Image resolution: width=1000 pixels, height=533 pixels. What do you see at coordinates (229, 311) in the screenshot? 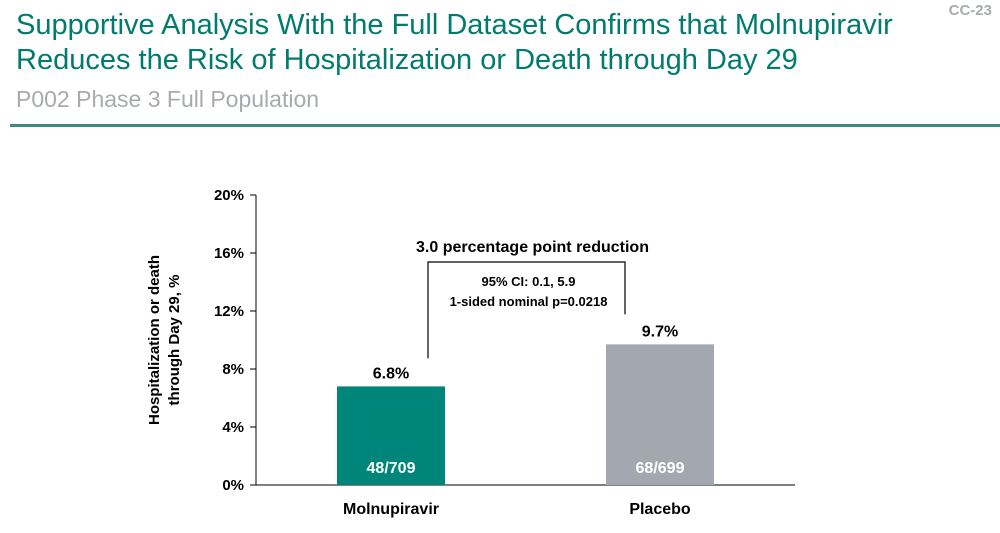
I see `y-tick-label: 12%` at bounding box center [229, 311].